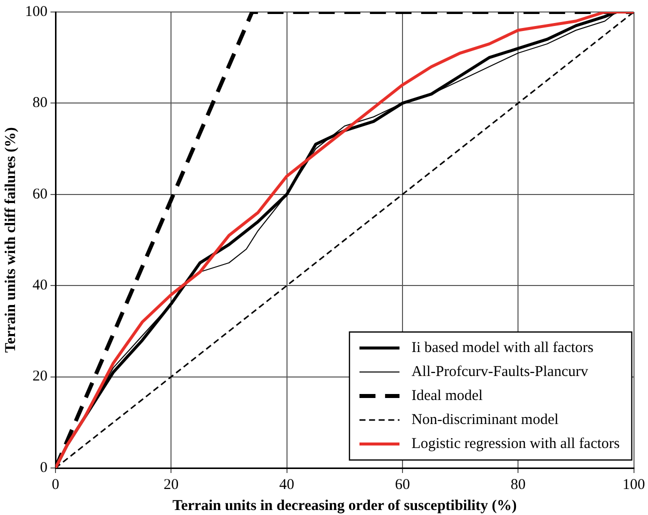 The image size is (648, 515). I want to click on x-axis-title: Terrain units in decreasing order of susceptibility (%), so click(344, 506).